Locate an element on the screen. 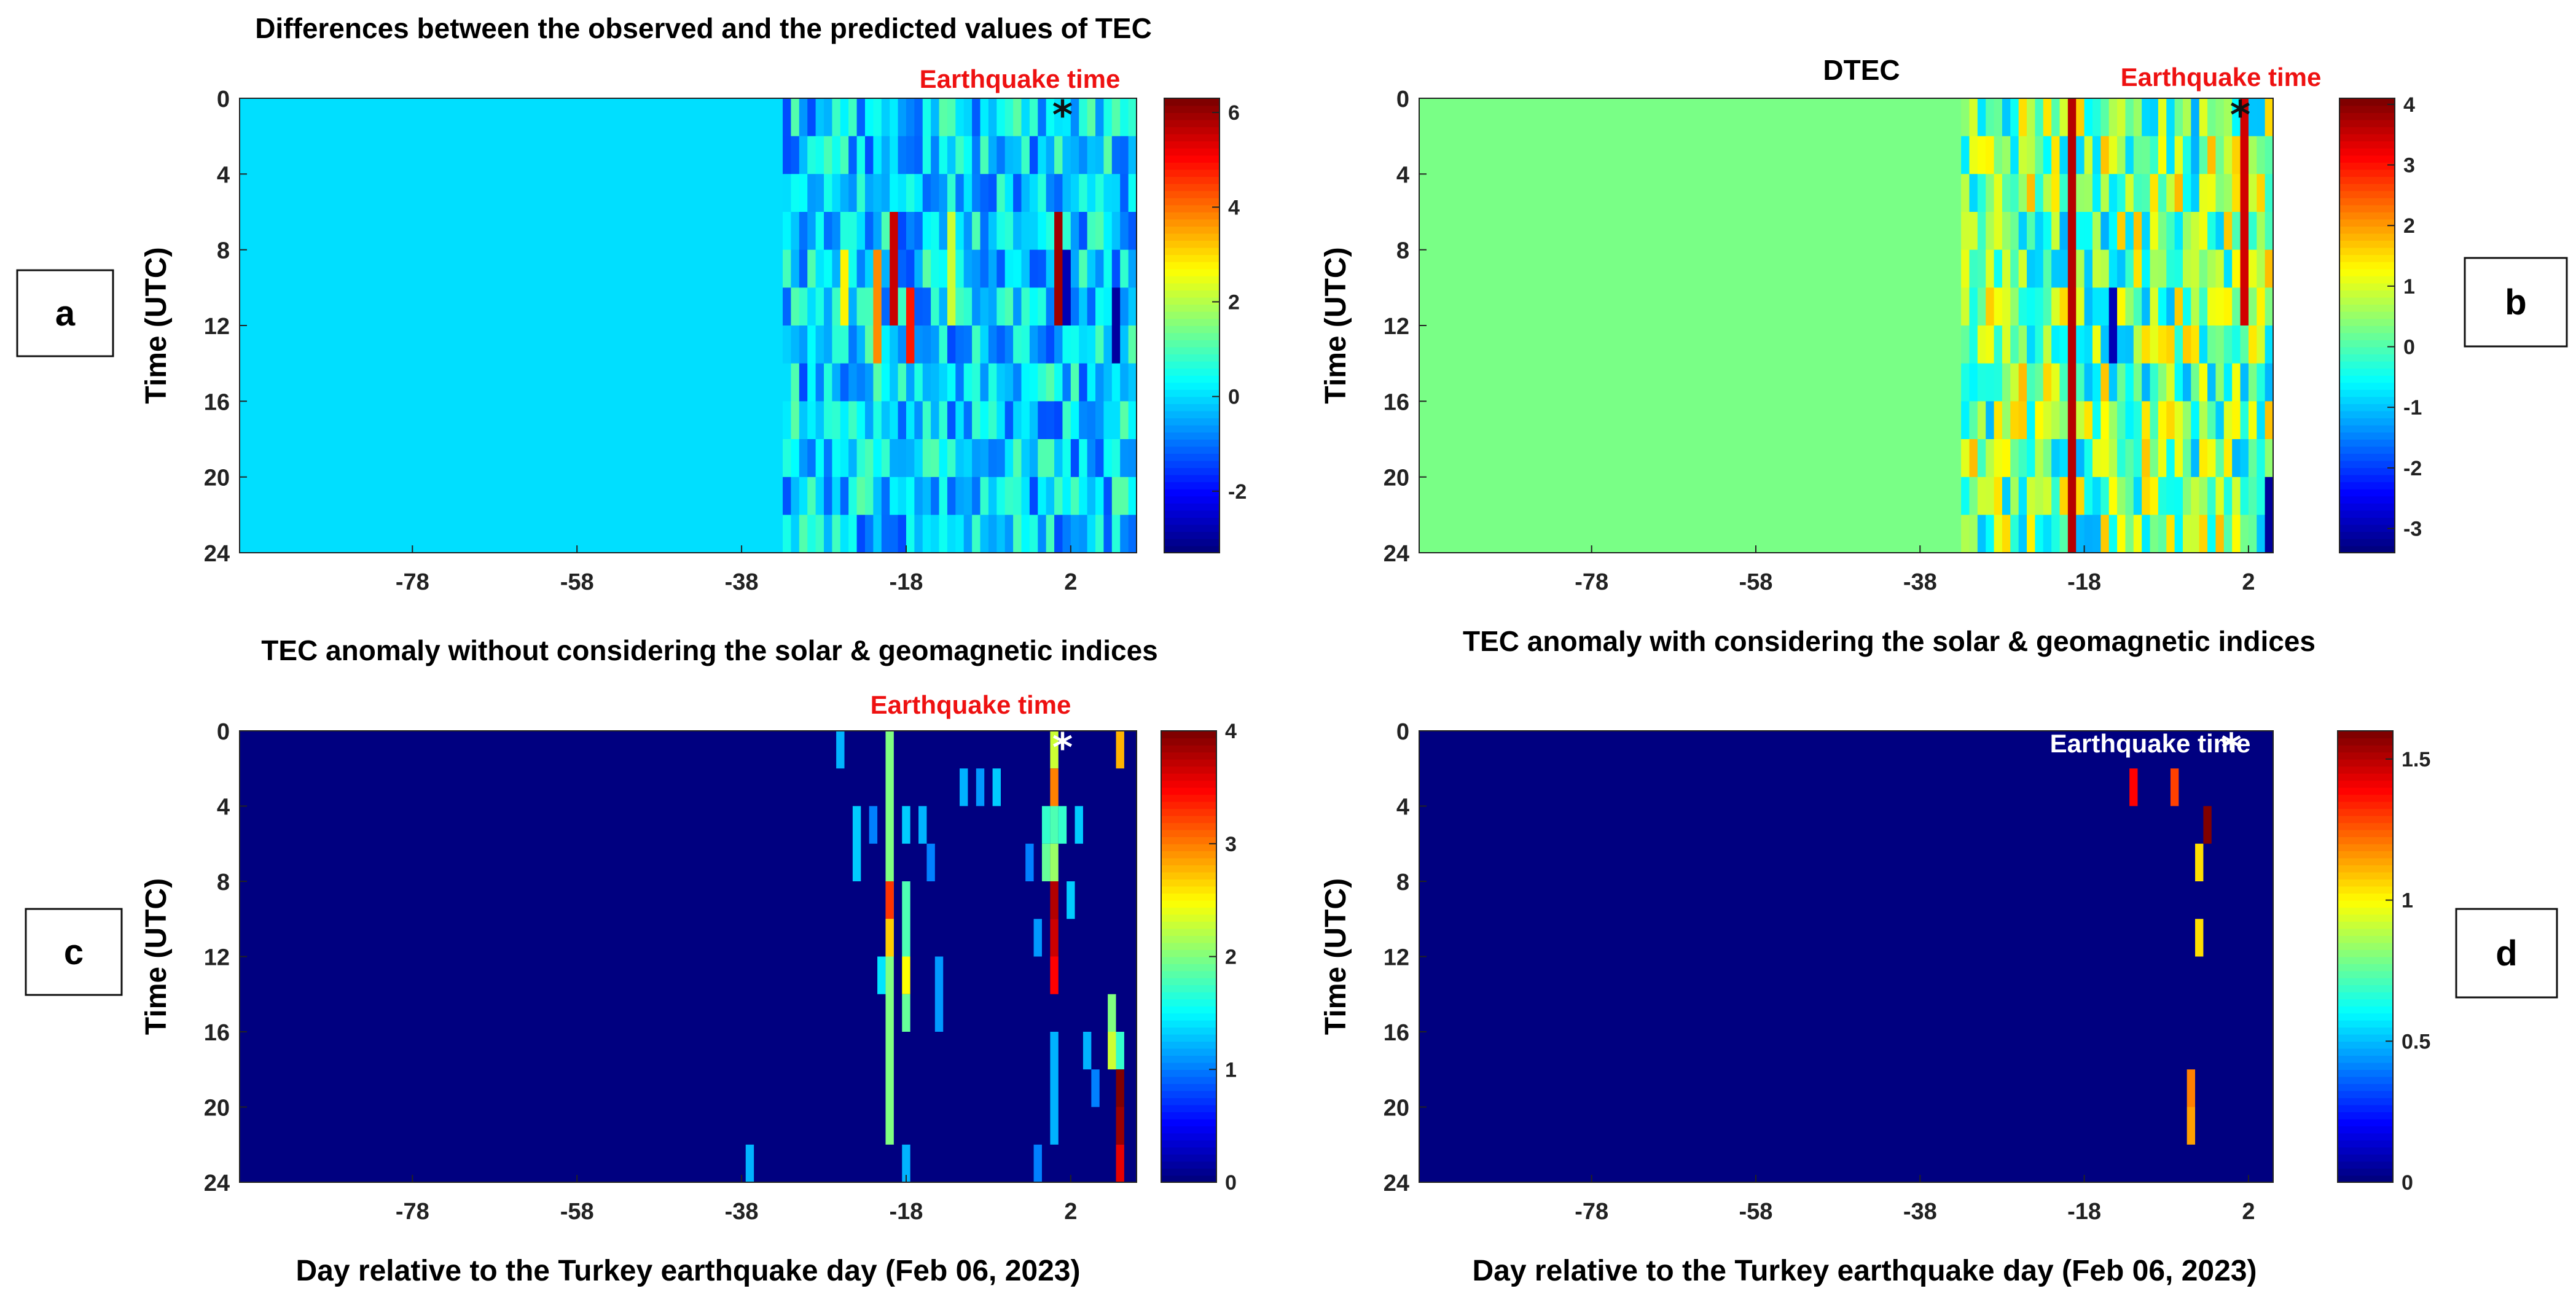 The width and height of the screenshot is (2576, 1302). x-tick-label: -18 is located at coordinates (906, 1212).